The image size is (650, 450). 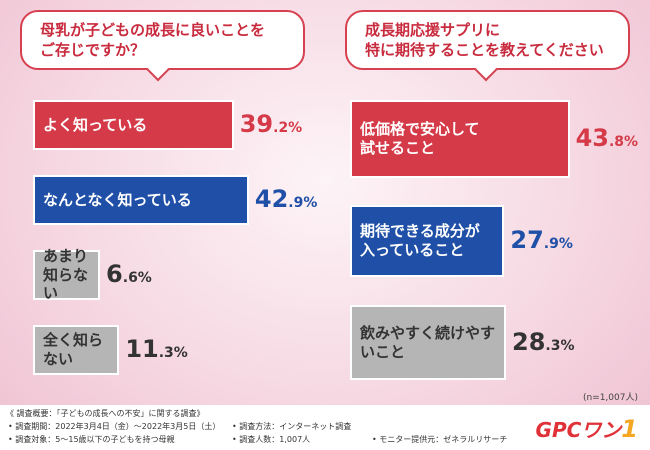 I want to click on left-bar-label-1: なんとなく知っている, so click(x=117, y=200).